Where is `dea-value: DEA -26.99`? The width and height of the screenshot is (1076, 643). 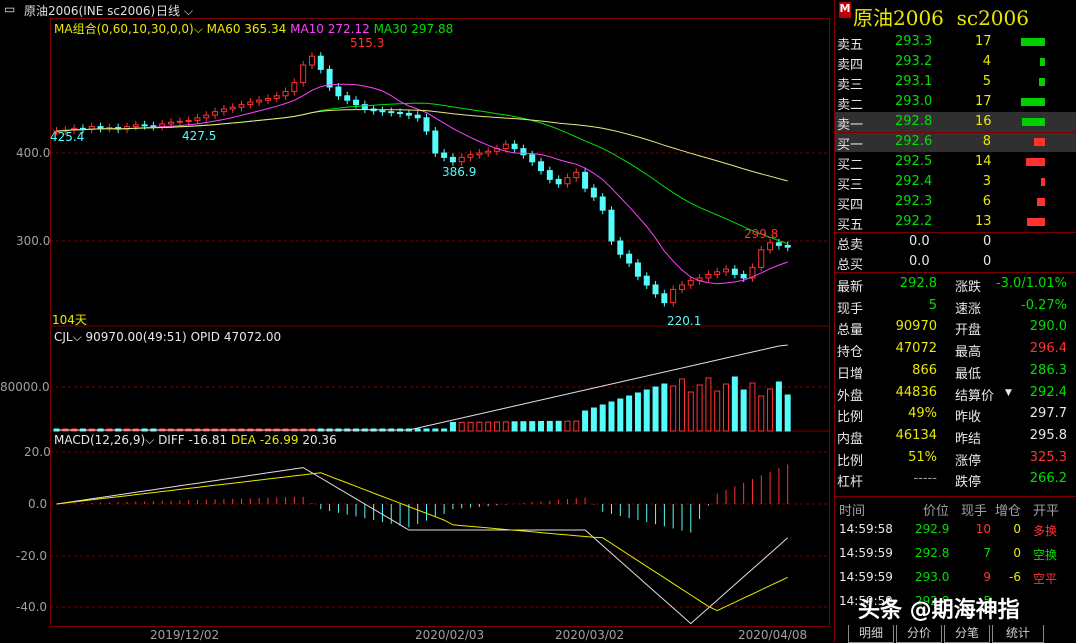
dea-value: DEA -26.99 is located at coordinates (264, 440).